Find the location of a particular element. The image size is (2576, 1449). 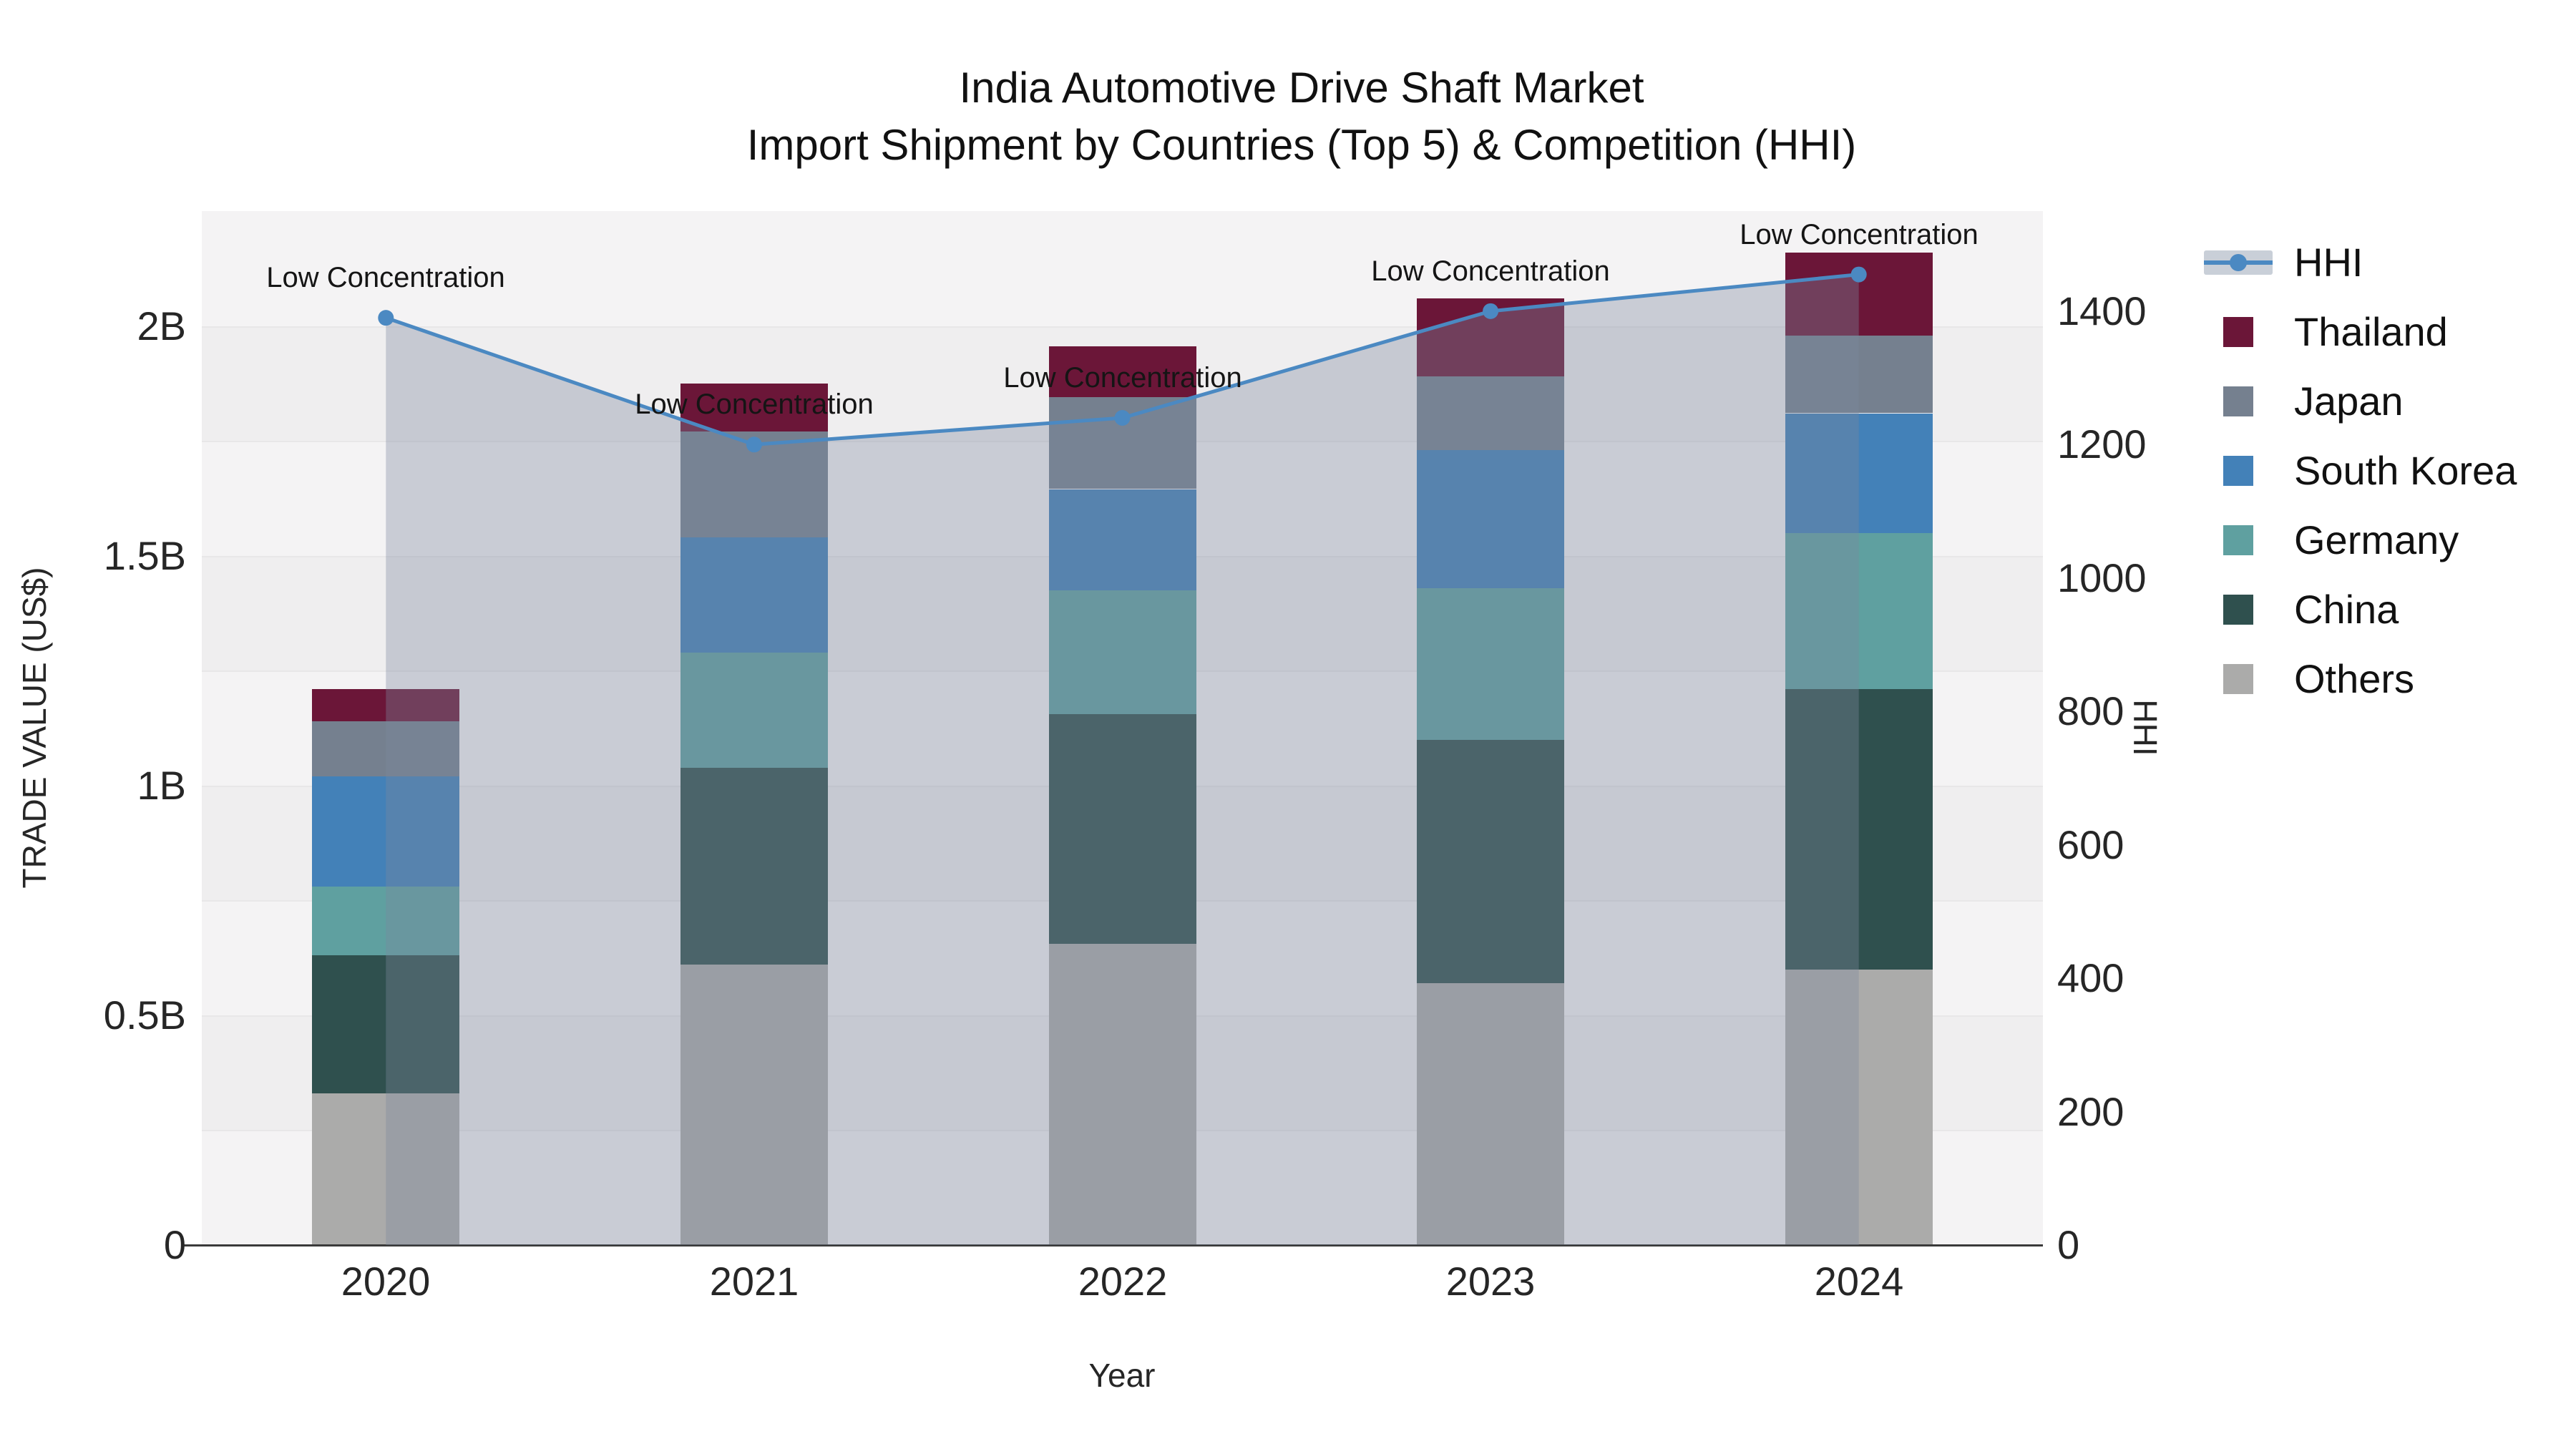

legend-line-marker is located at coordinates (2238, 262).